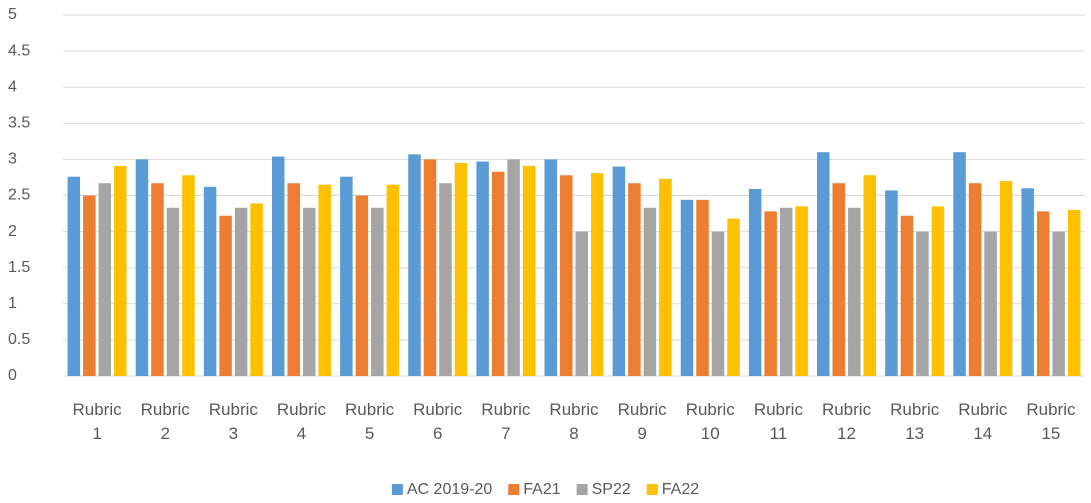 The height and width of the screenshot is (503, 1091). What do you see at coordinates (983, 421) in the screenshot?
I see `x-tick-label: Rubric 14` at bounding box center [983, 421].